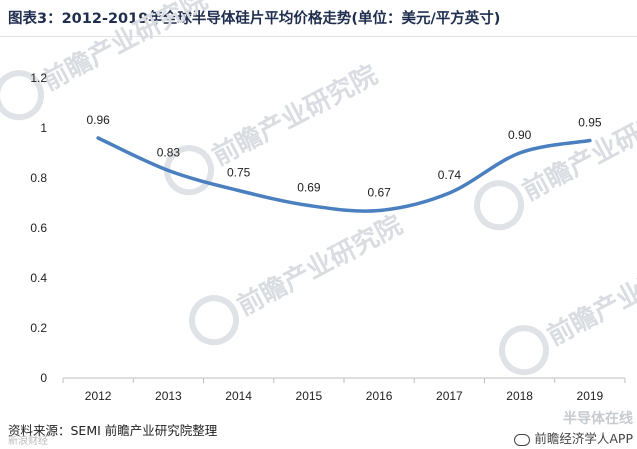 This screenshot has width=637, height=449. I want to click on data-label: 0.83, so click(169, 153).